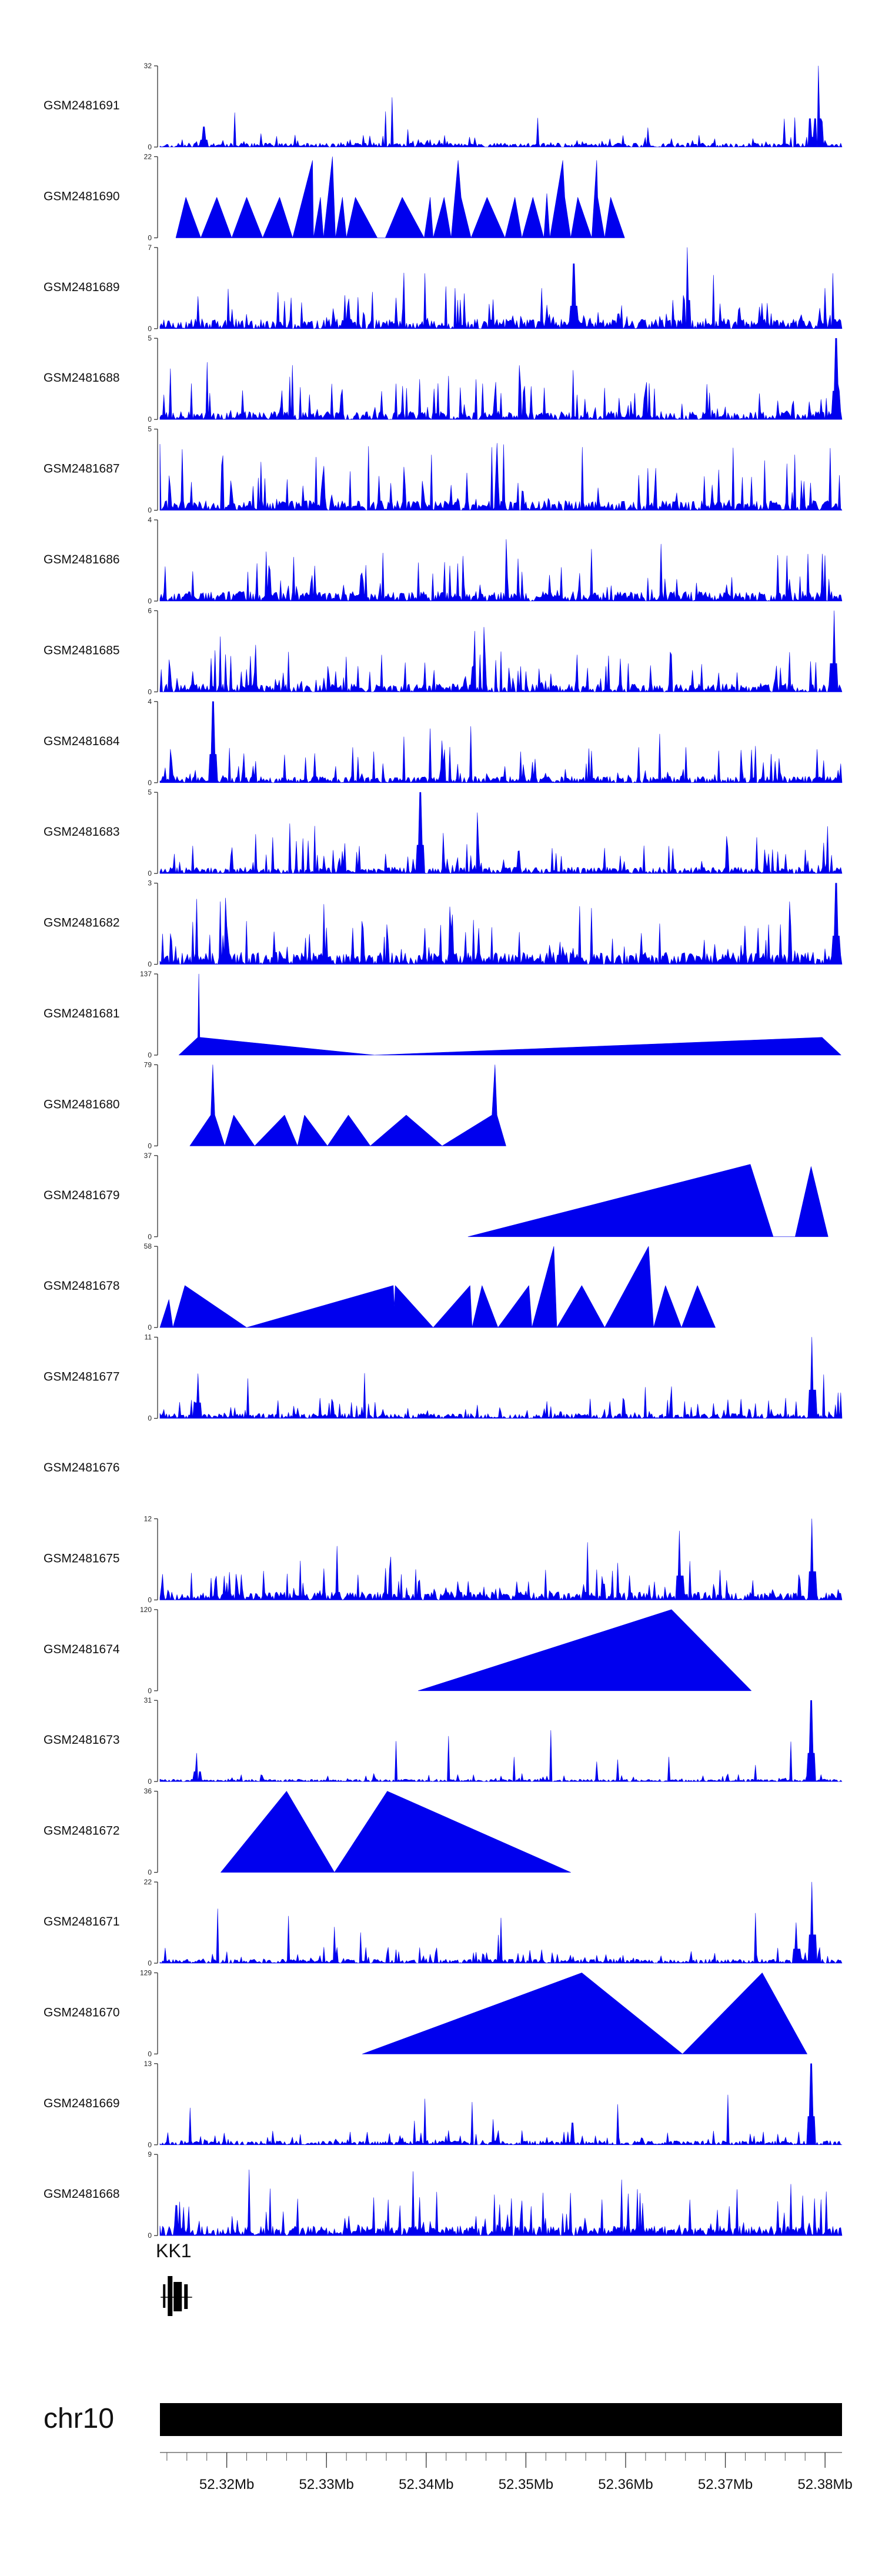 This screenshot has height=2576, width=882. I want to click on track-GSM2481680: GSM2481680 79 0, so click(275, 1105).